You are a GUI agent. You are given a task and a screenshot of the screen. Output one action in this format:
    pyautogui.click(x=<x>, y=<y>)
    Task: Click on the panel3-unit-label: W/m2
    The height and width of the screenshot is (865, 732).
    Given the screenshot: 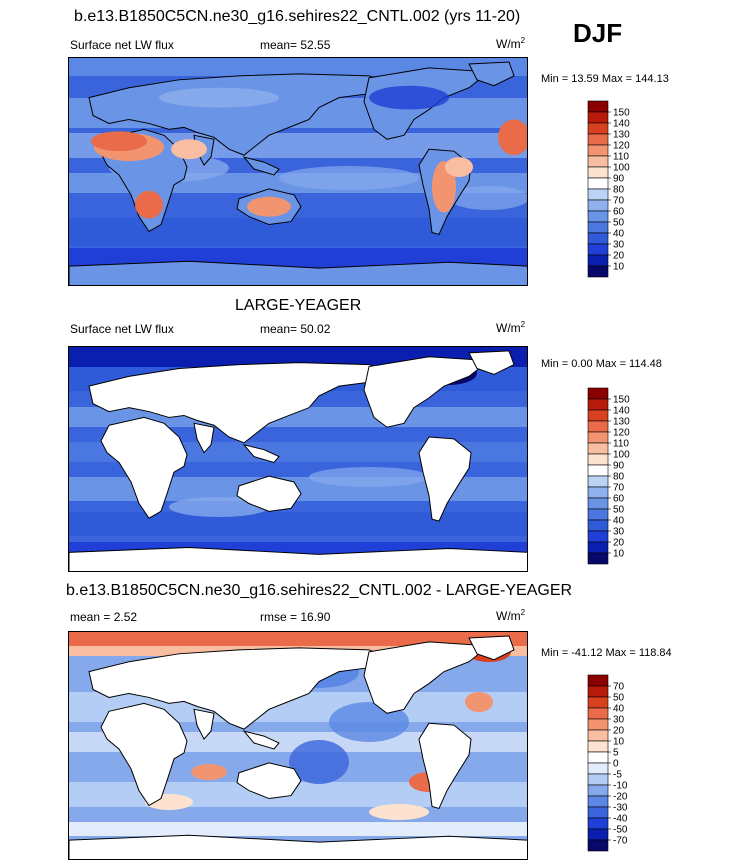 What is the action you would take?
    pyautogui.click(x=511, y=615)
    